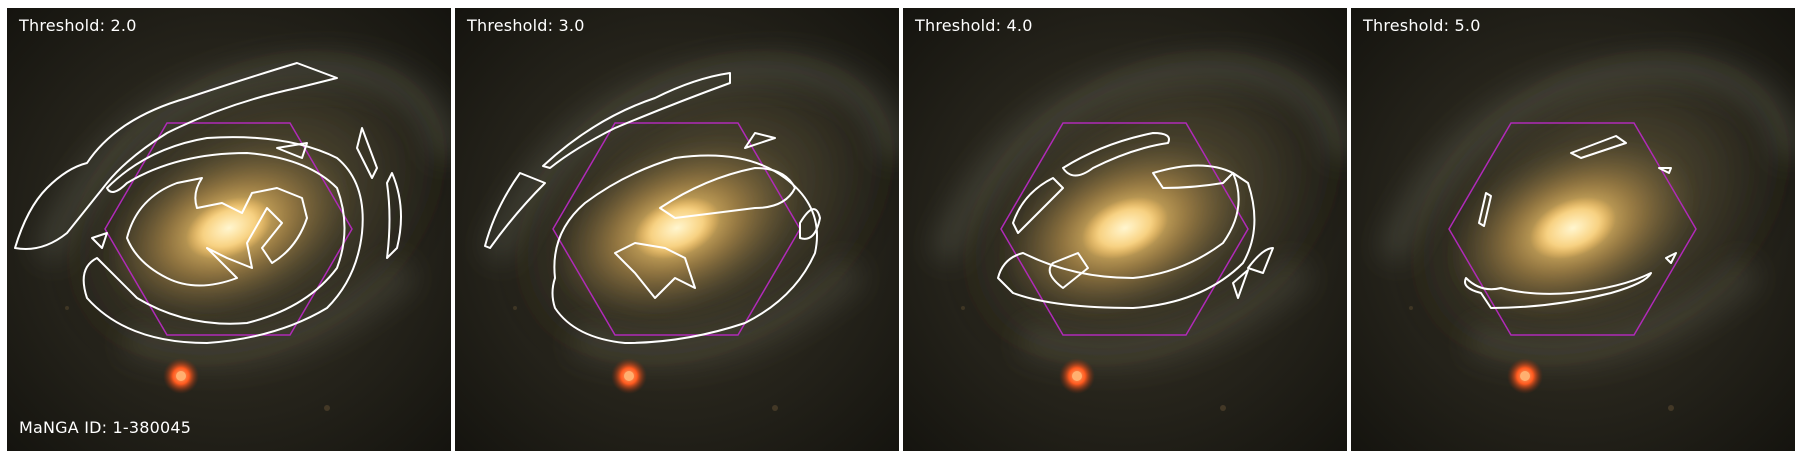 Image resolution: width=1800 pixels, height=457 pixels. What do you see at coordinates (526, 25) in the screenshot?
I see `threshold-label: Threshold: 3.0` at bounding box center [526, 25].